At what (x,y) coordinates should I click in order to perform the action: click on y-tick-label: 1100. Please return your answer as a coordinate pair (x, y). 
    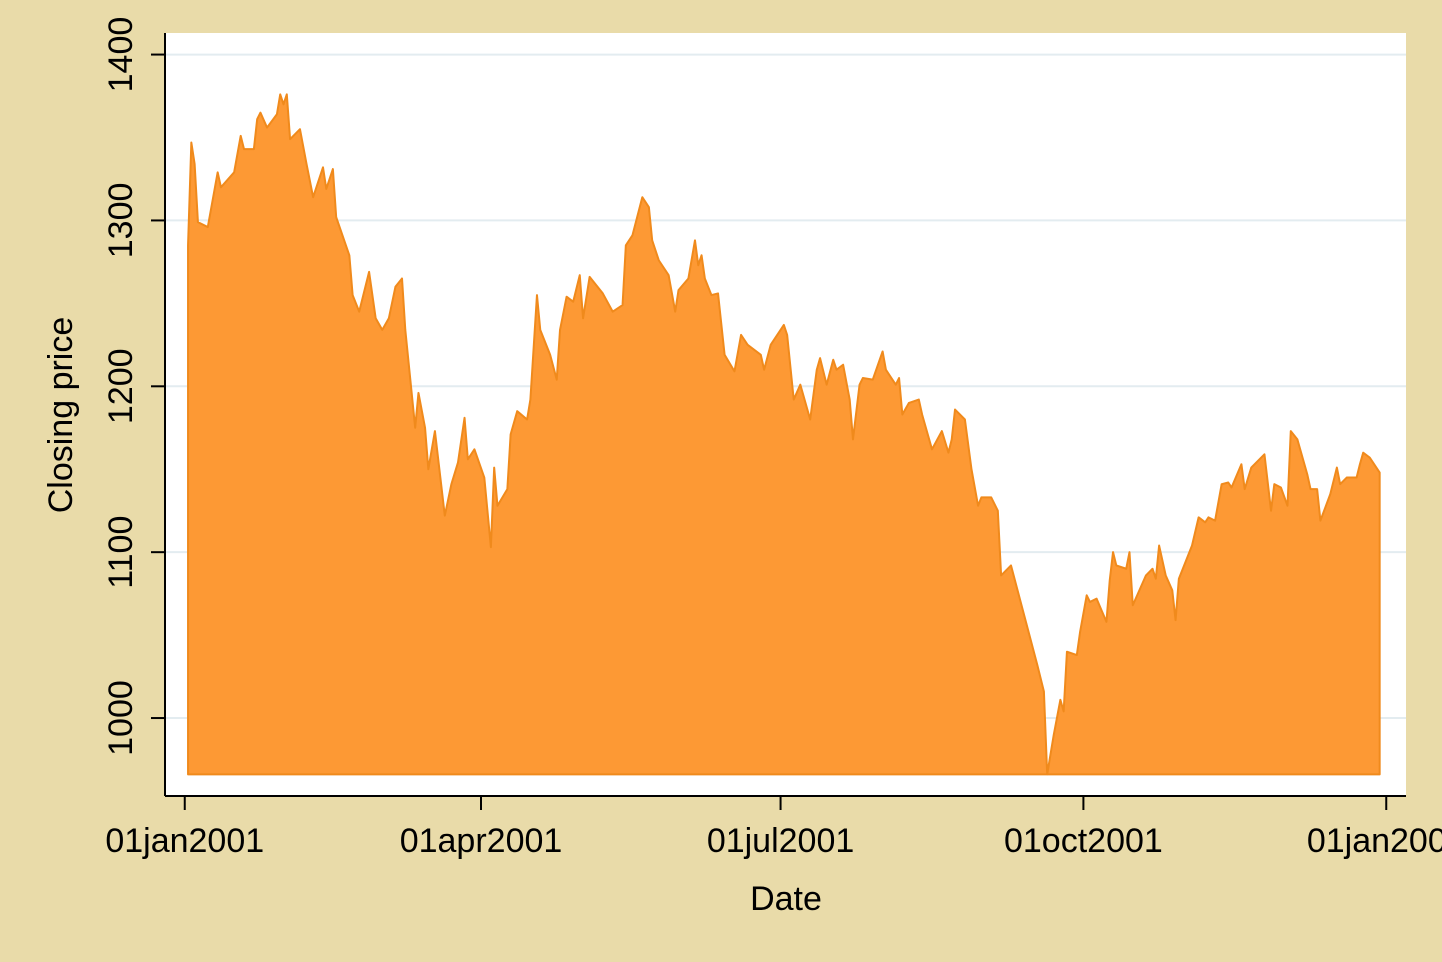
    Looking at the image, I should click on (121, 552).